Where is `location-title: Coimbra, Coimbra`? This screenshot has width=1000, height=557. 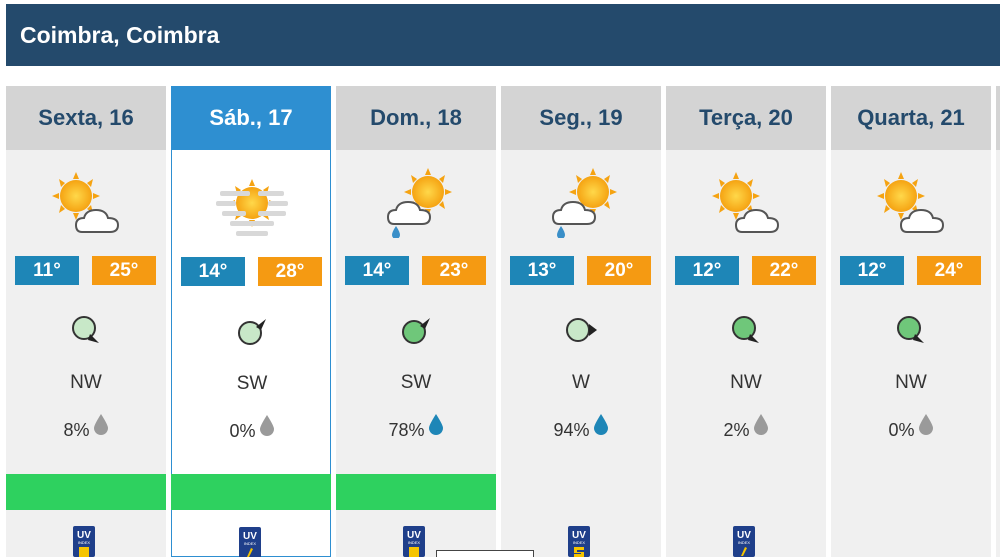 location-title: Coimbra, Coimbra is located at coordinates (120, 35).